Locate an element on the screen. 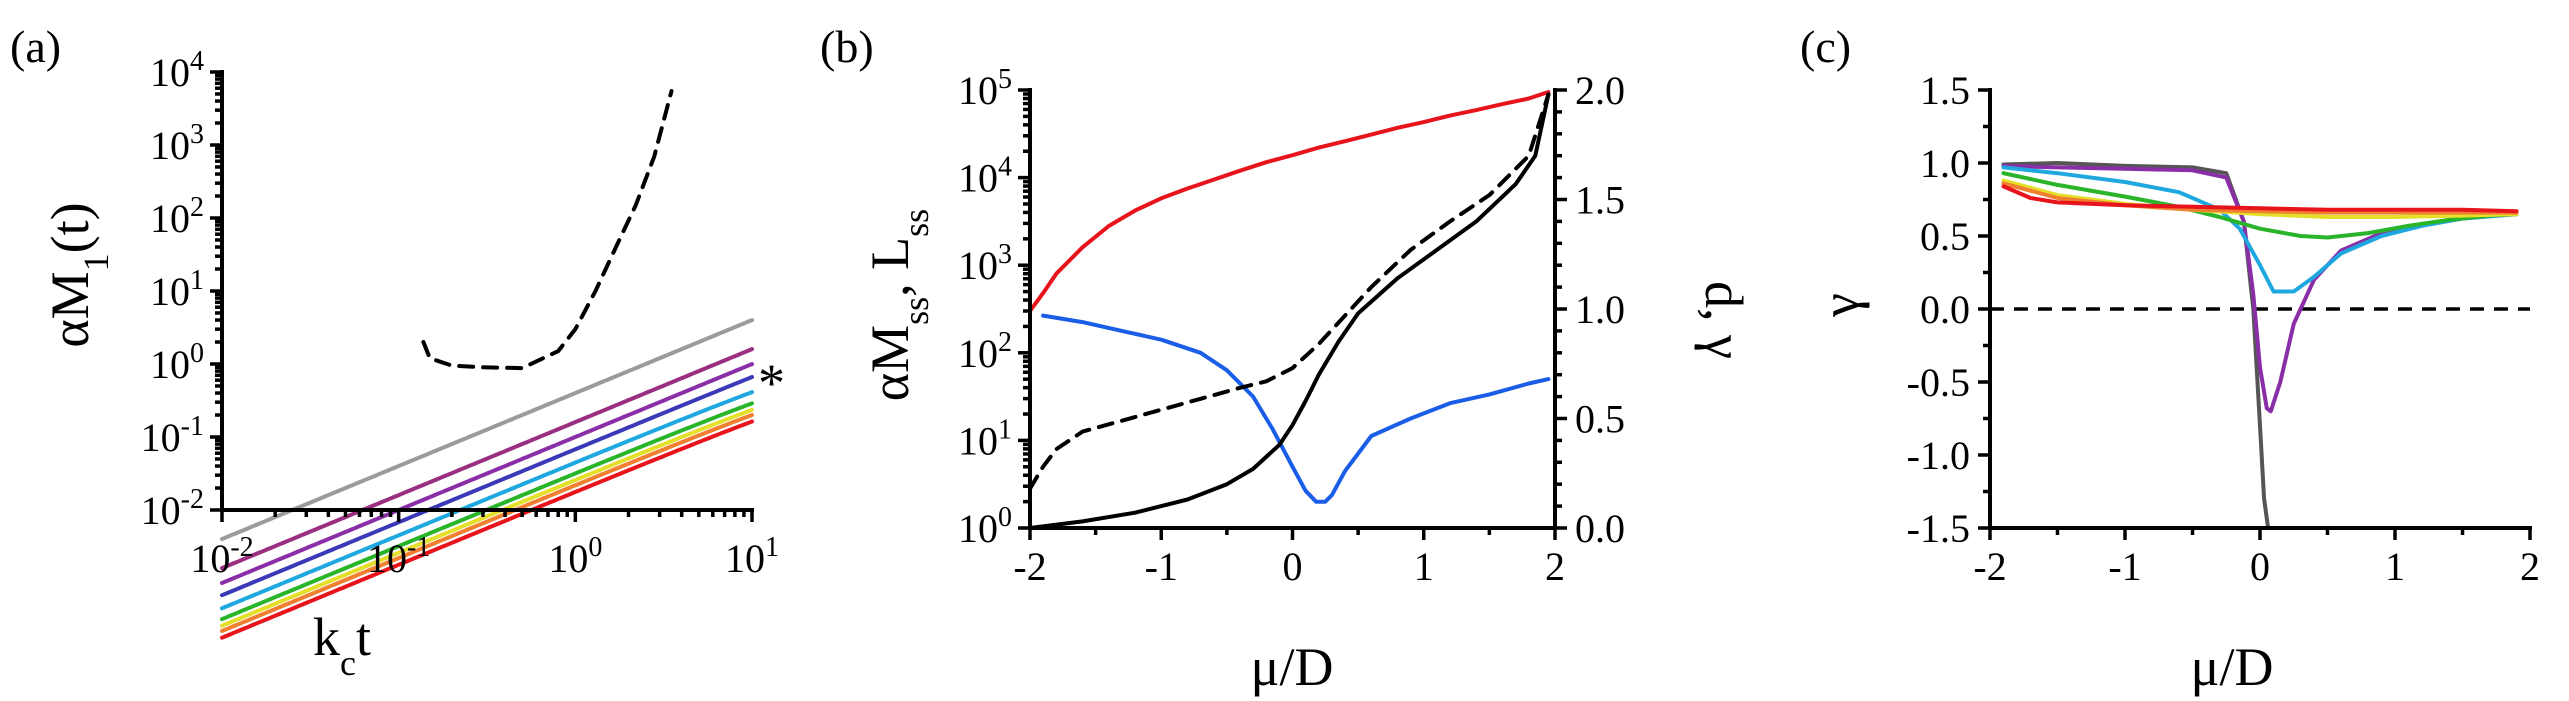 The image size is (2569, 701). panel-c-y-tick-label: -1.0 is located at coordinates (1938, 455).